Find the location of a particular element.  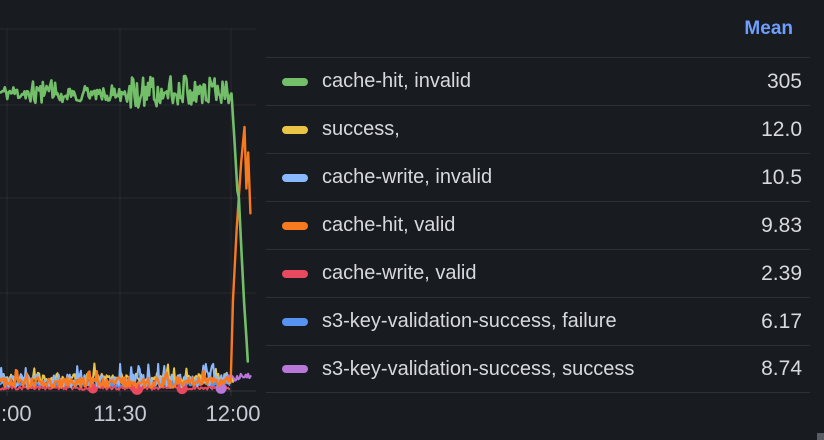

legend-row: cache-write, invalid 10.5 is located at coordinates (538, 177).